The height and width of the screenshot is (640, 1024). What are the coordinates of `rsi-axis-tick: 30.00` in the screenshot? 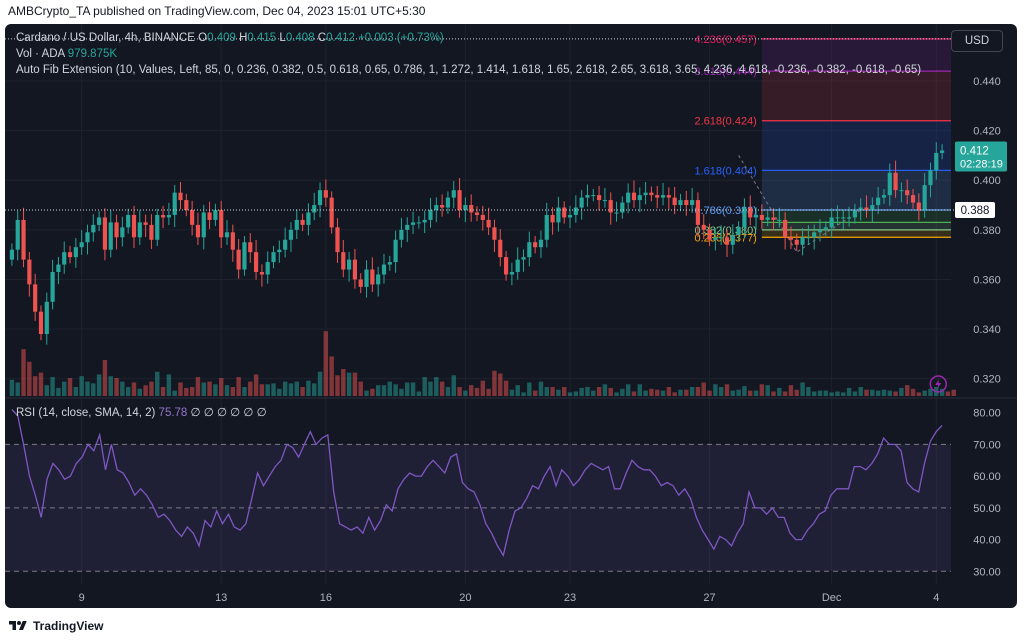 It's located at (987, 572).